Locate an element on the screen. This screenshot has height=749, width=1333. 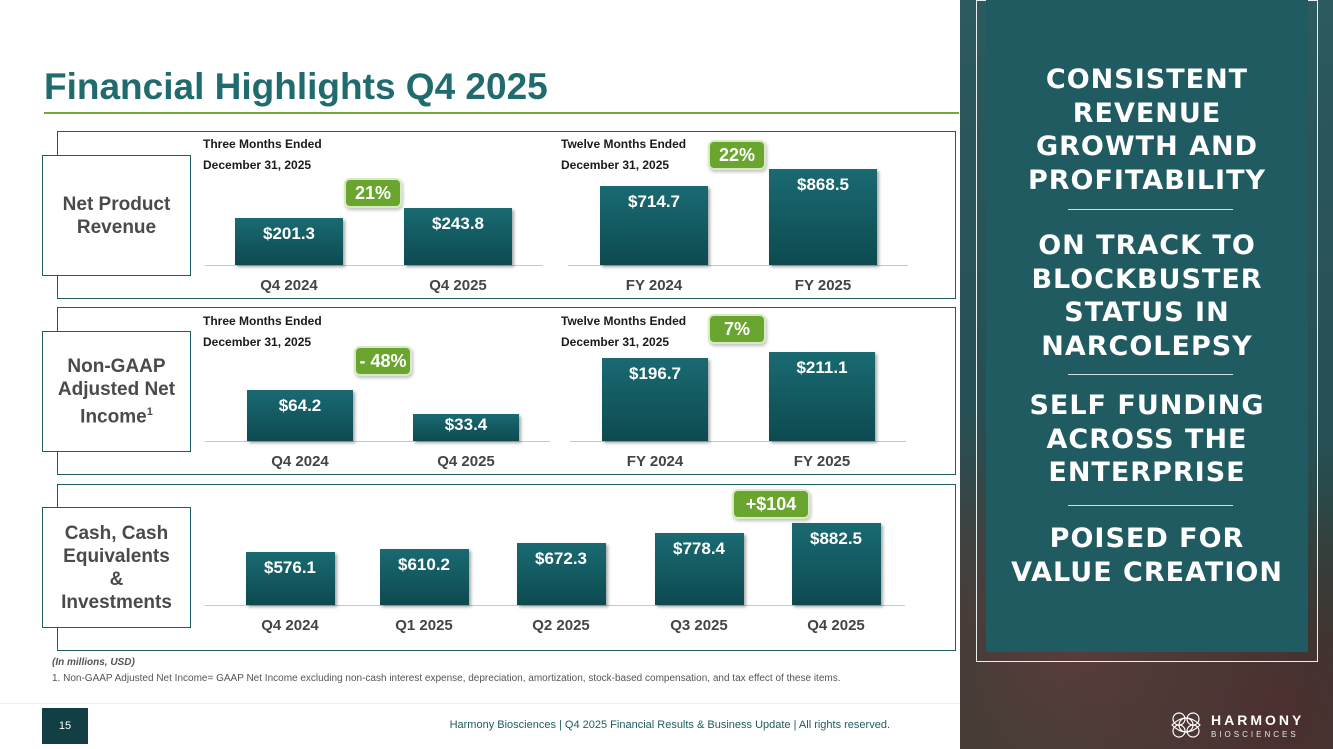
row-label-net-income-text: Non-GAAP Adjusted Net Income1 is located at coordinates (117, 391).